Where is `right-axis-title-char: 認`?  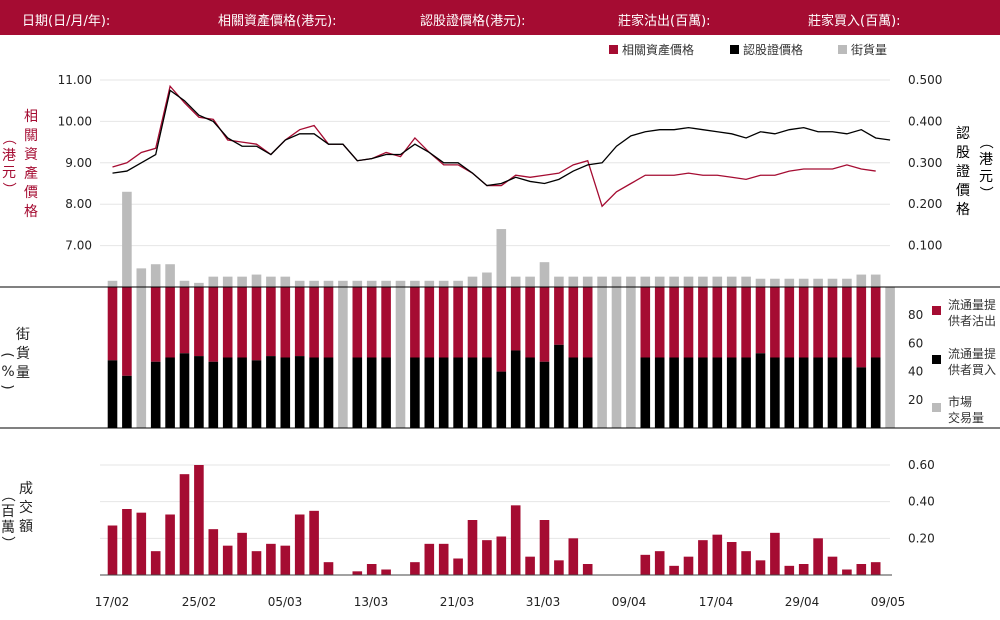 right-axis-title-char: 認 is located at coordinates (963, 134).